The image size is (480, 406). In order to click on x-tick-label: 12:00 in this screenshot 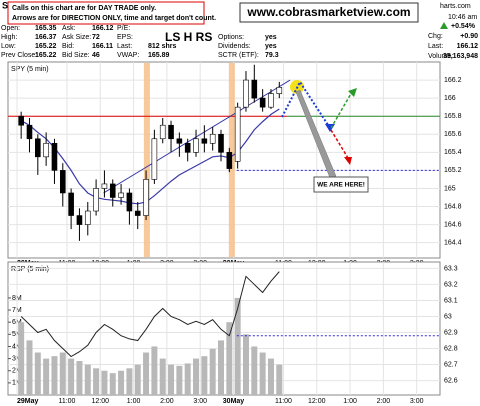, I will do `click(100, 401)`.